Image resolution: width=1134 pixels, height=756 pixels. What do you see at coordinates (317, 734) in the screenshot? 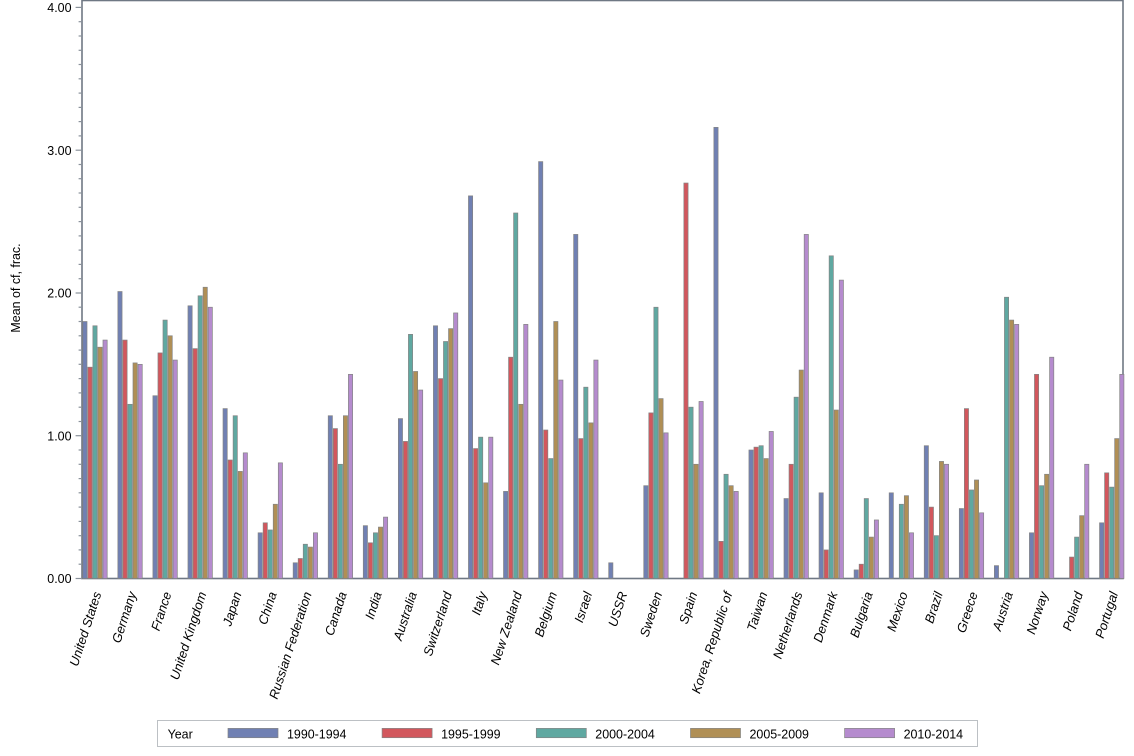
I see `svg-text: 1990-1994` at bounding box center [317, 734].